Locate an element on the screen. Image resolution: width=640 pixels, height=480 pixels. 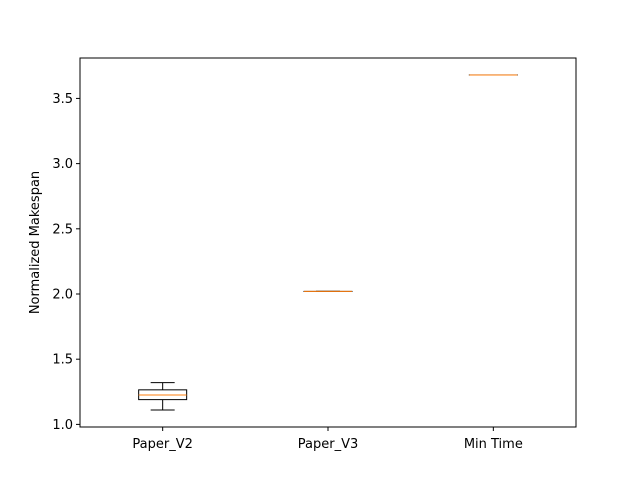
y-axis-label: Normalized Makespan is located at coordinates (35, 242).